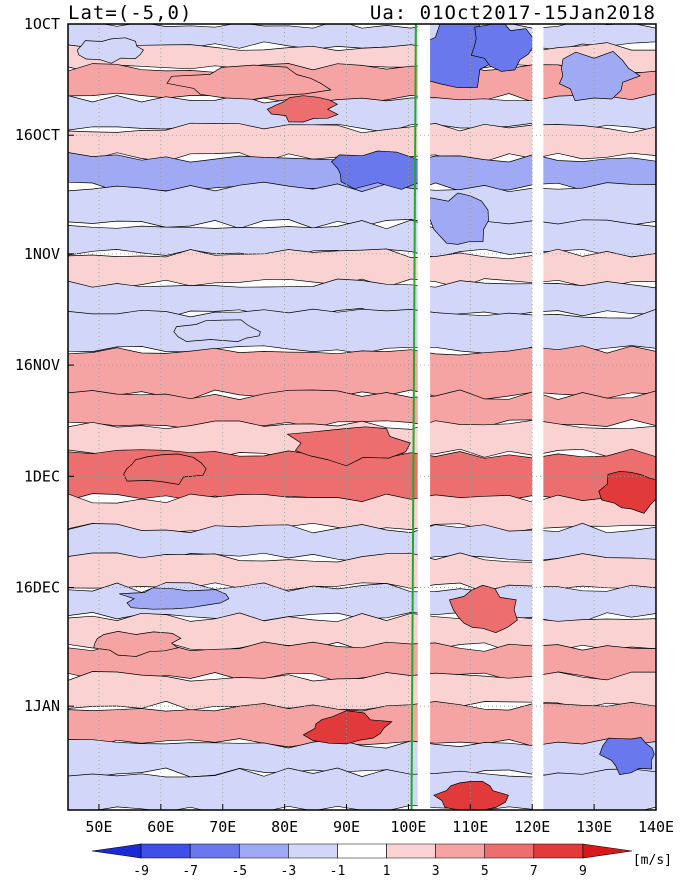 The height and width of the screenshot is (880, 680). Describe the element at coordinates (42, 24) in the screenshot. I see `y-tick-label: 1OCT` at that location.